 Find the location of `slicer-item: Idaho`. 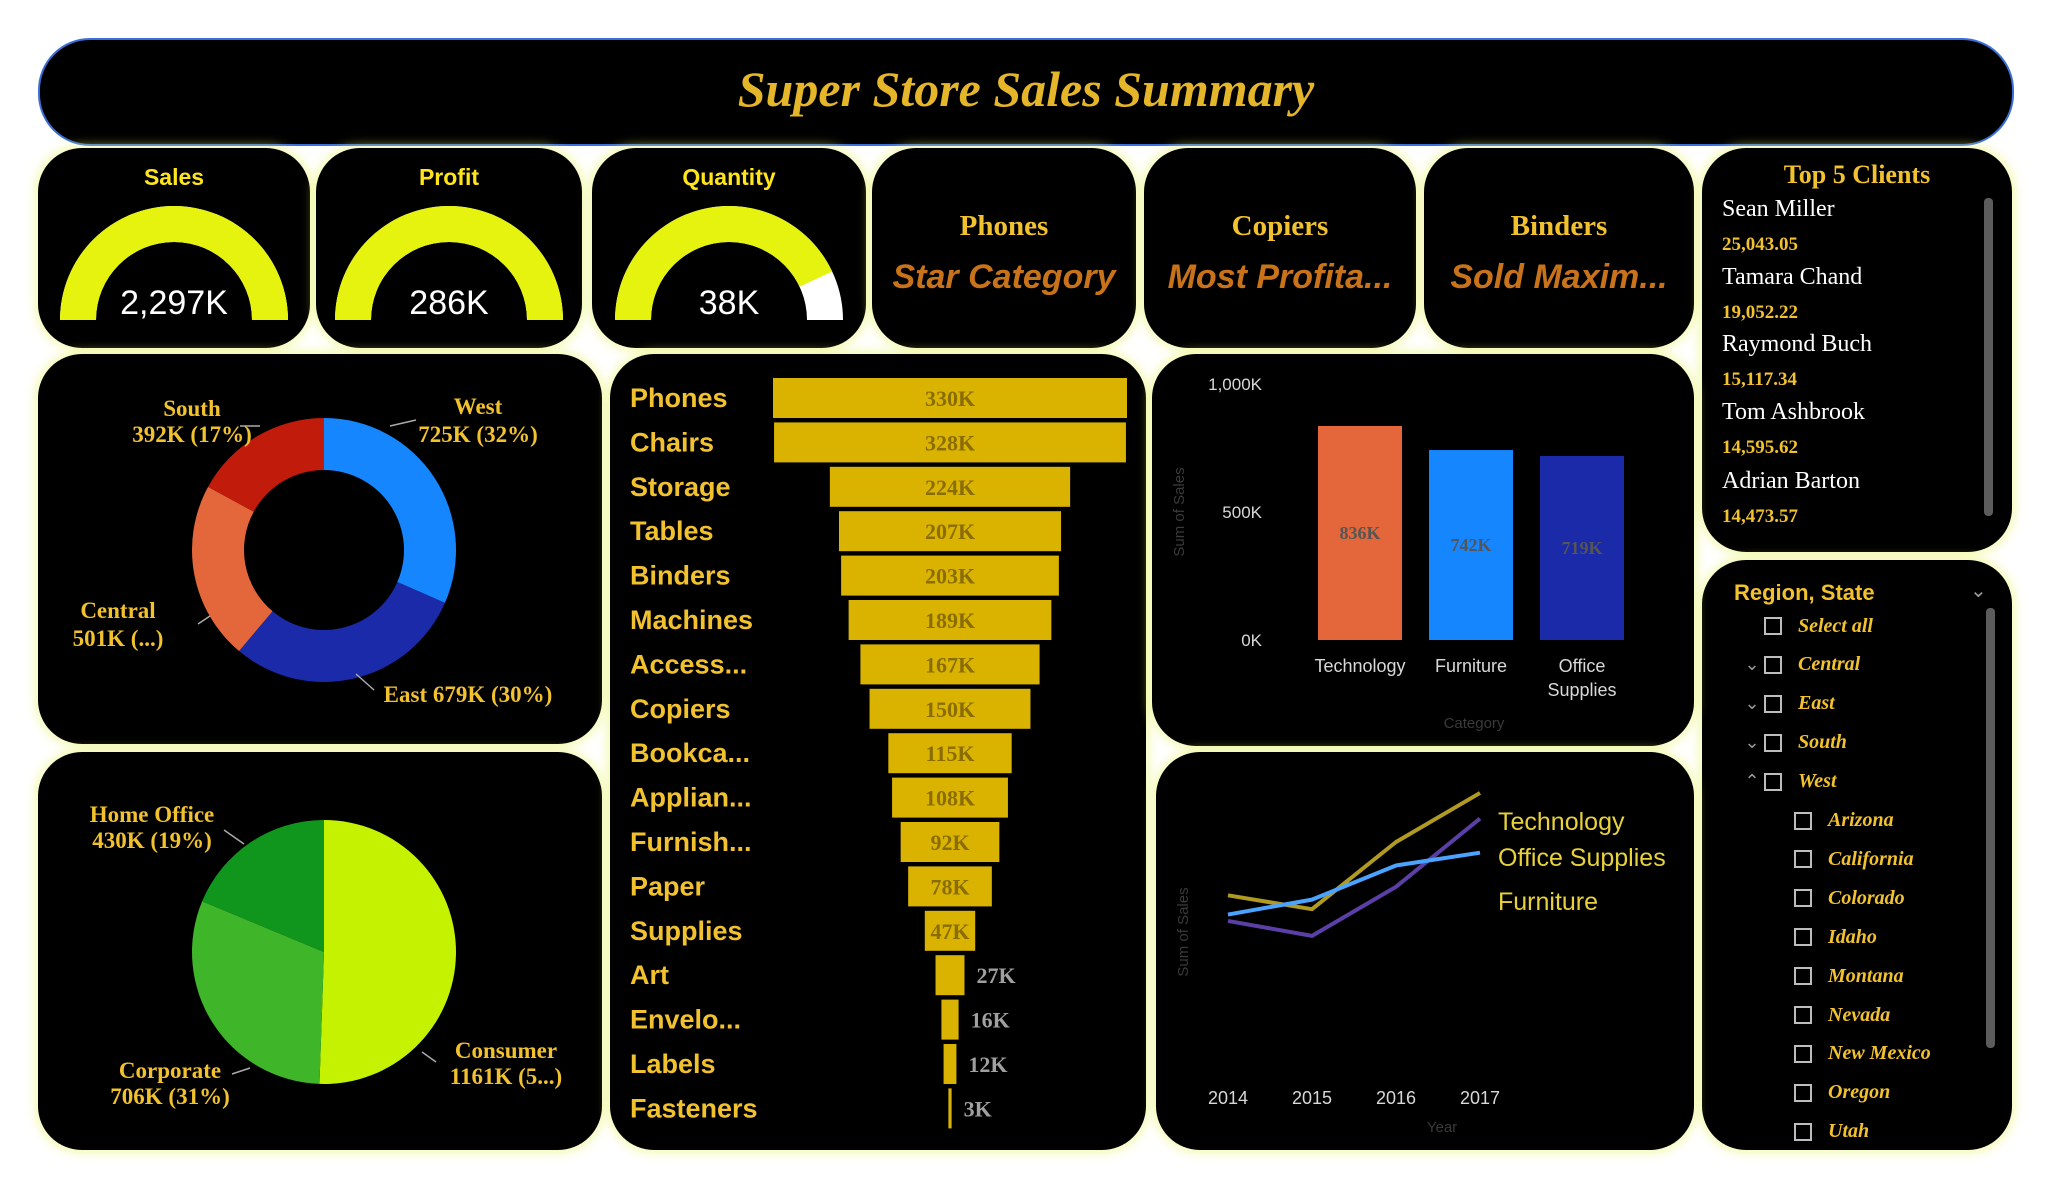

slicer-item: Idaho is located at coordinates (1835, 937).